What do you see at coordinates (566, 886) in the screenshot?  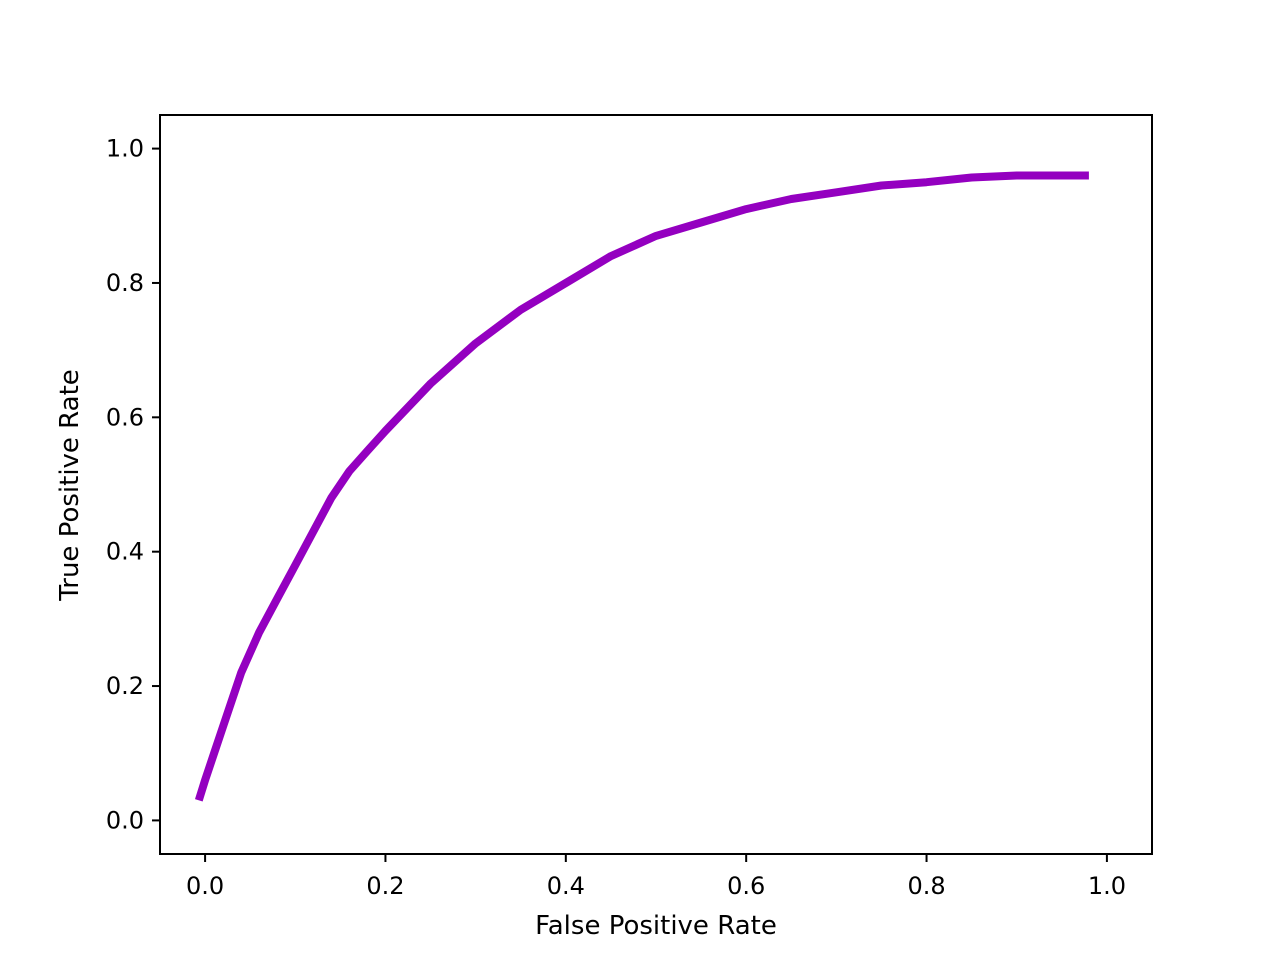 I see `x-tick-label: 0.4` at bounding box center [566, 886].